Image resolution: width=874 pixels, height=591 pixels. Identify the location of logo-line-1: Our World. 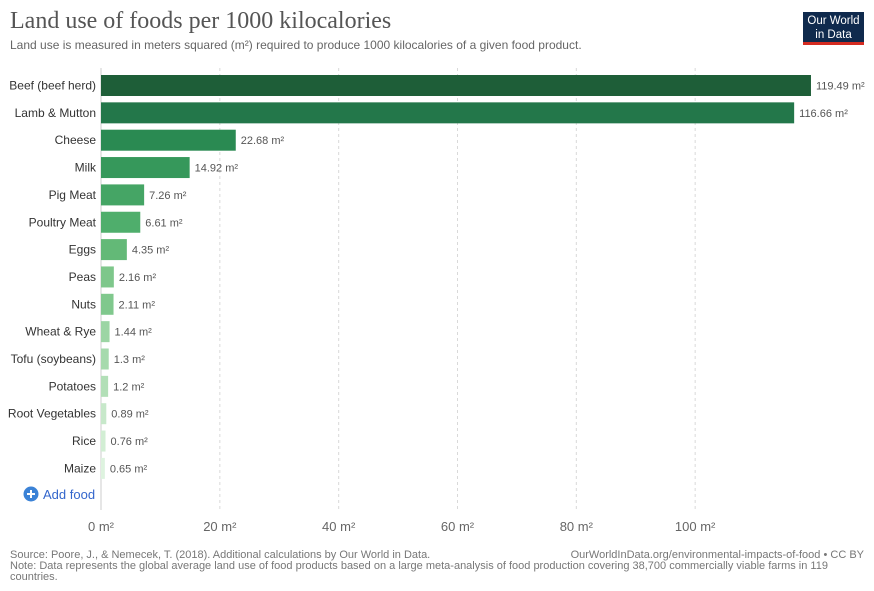
(833, 21).